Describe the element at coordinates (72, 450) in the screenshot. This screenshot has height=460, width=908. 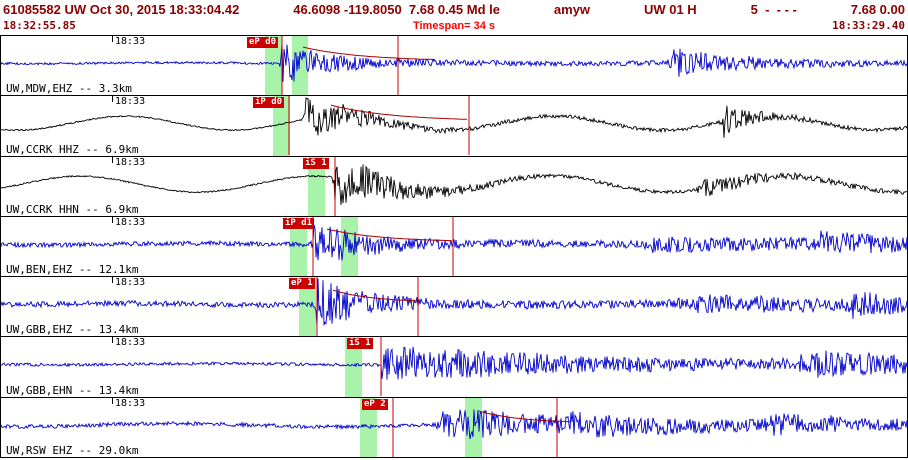
I see `station-label: UW,RSW EHZ -- 29.0km` at that location.